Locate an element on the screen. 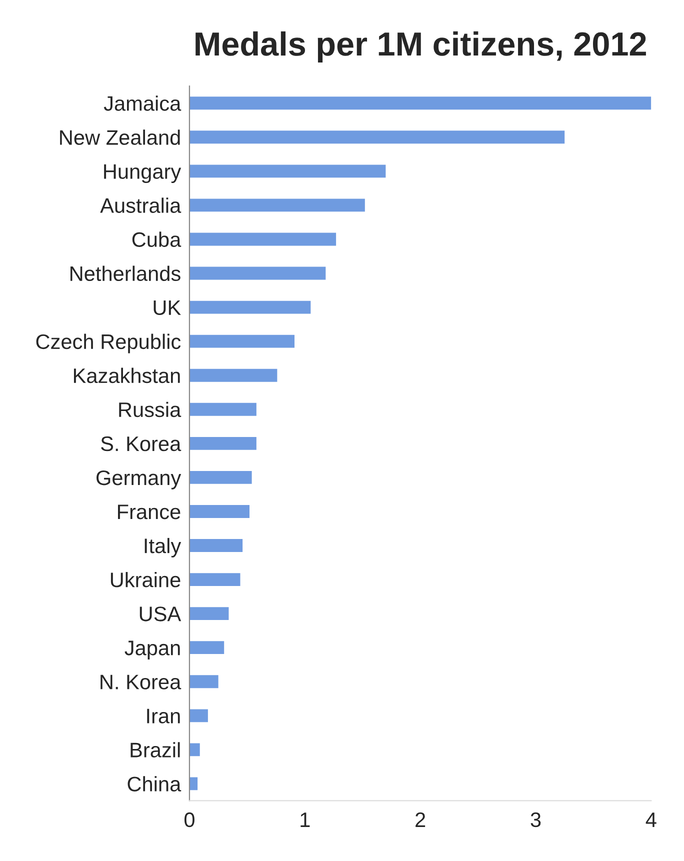 This screenshot has width=684, height=861. y-tick-label: Germany is located at coordinates (139, 480).